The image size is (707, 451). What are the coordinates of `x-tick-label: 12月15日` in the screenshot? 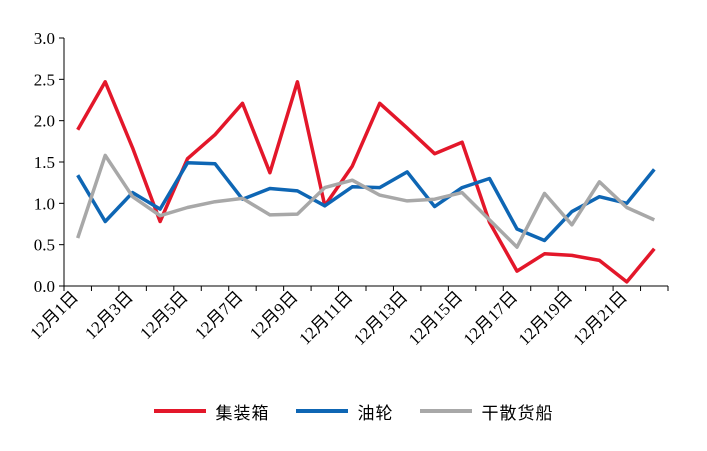 It's located at (436, 318).